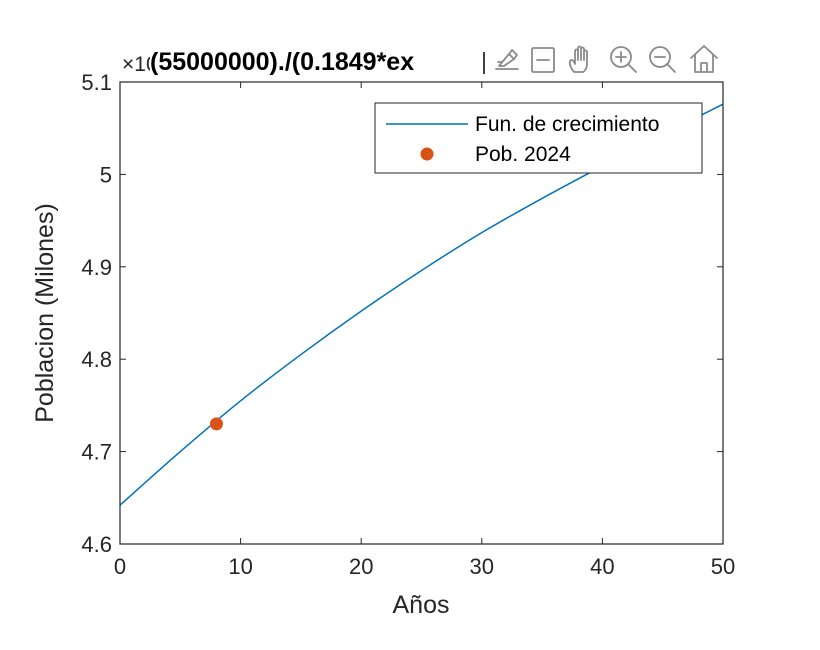  Describe the element at coordinates (427, 154) in the screenshot. I see `legend-marker-swatch` at that location.